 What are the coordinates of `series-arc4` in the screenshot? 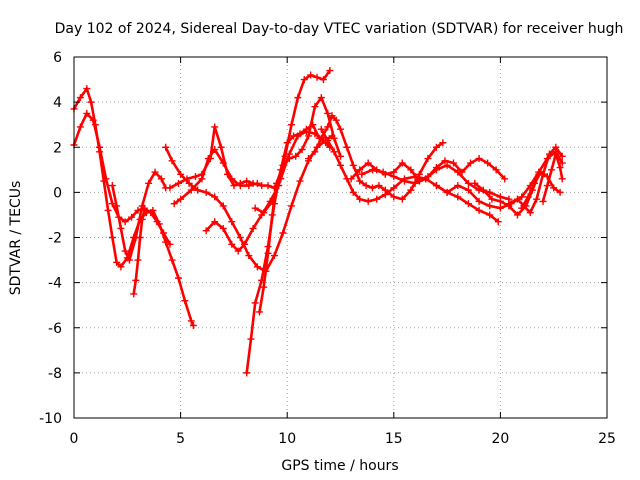 It's located at (139, 252).